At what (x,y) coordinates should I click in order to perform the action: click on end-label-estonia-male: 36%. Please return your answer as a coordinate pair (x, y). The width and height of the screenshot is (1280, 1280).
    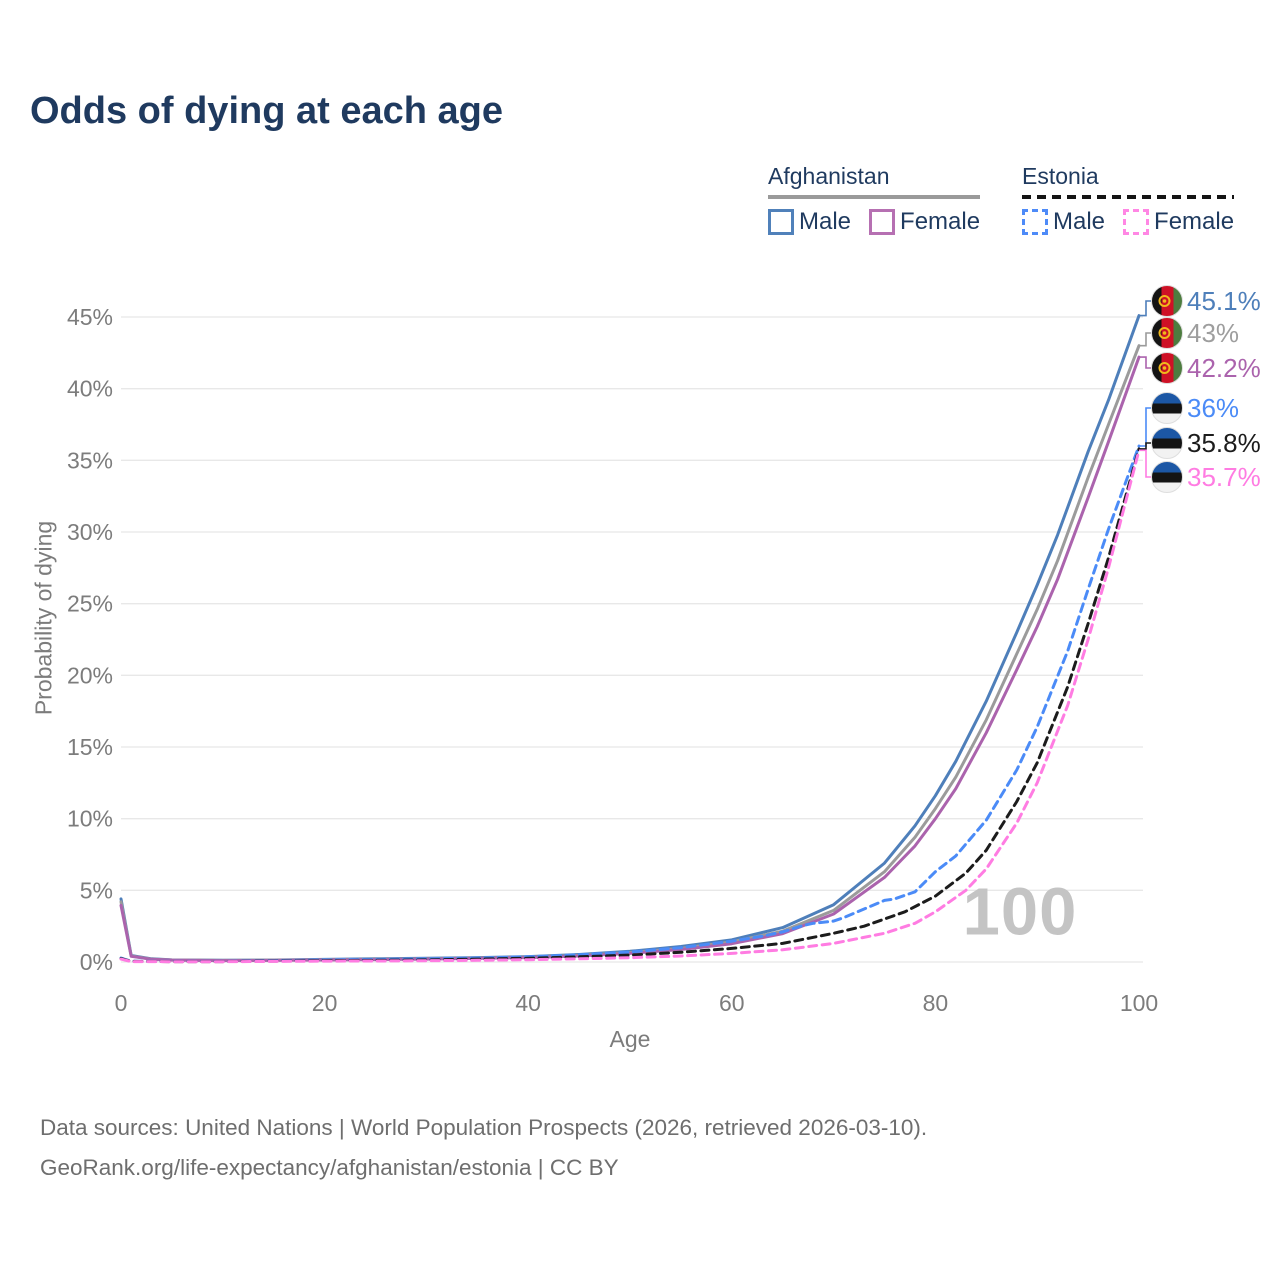
    Looking at the image, I should click on (1213, 408).